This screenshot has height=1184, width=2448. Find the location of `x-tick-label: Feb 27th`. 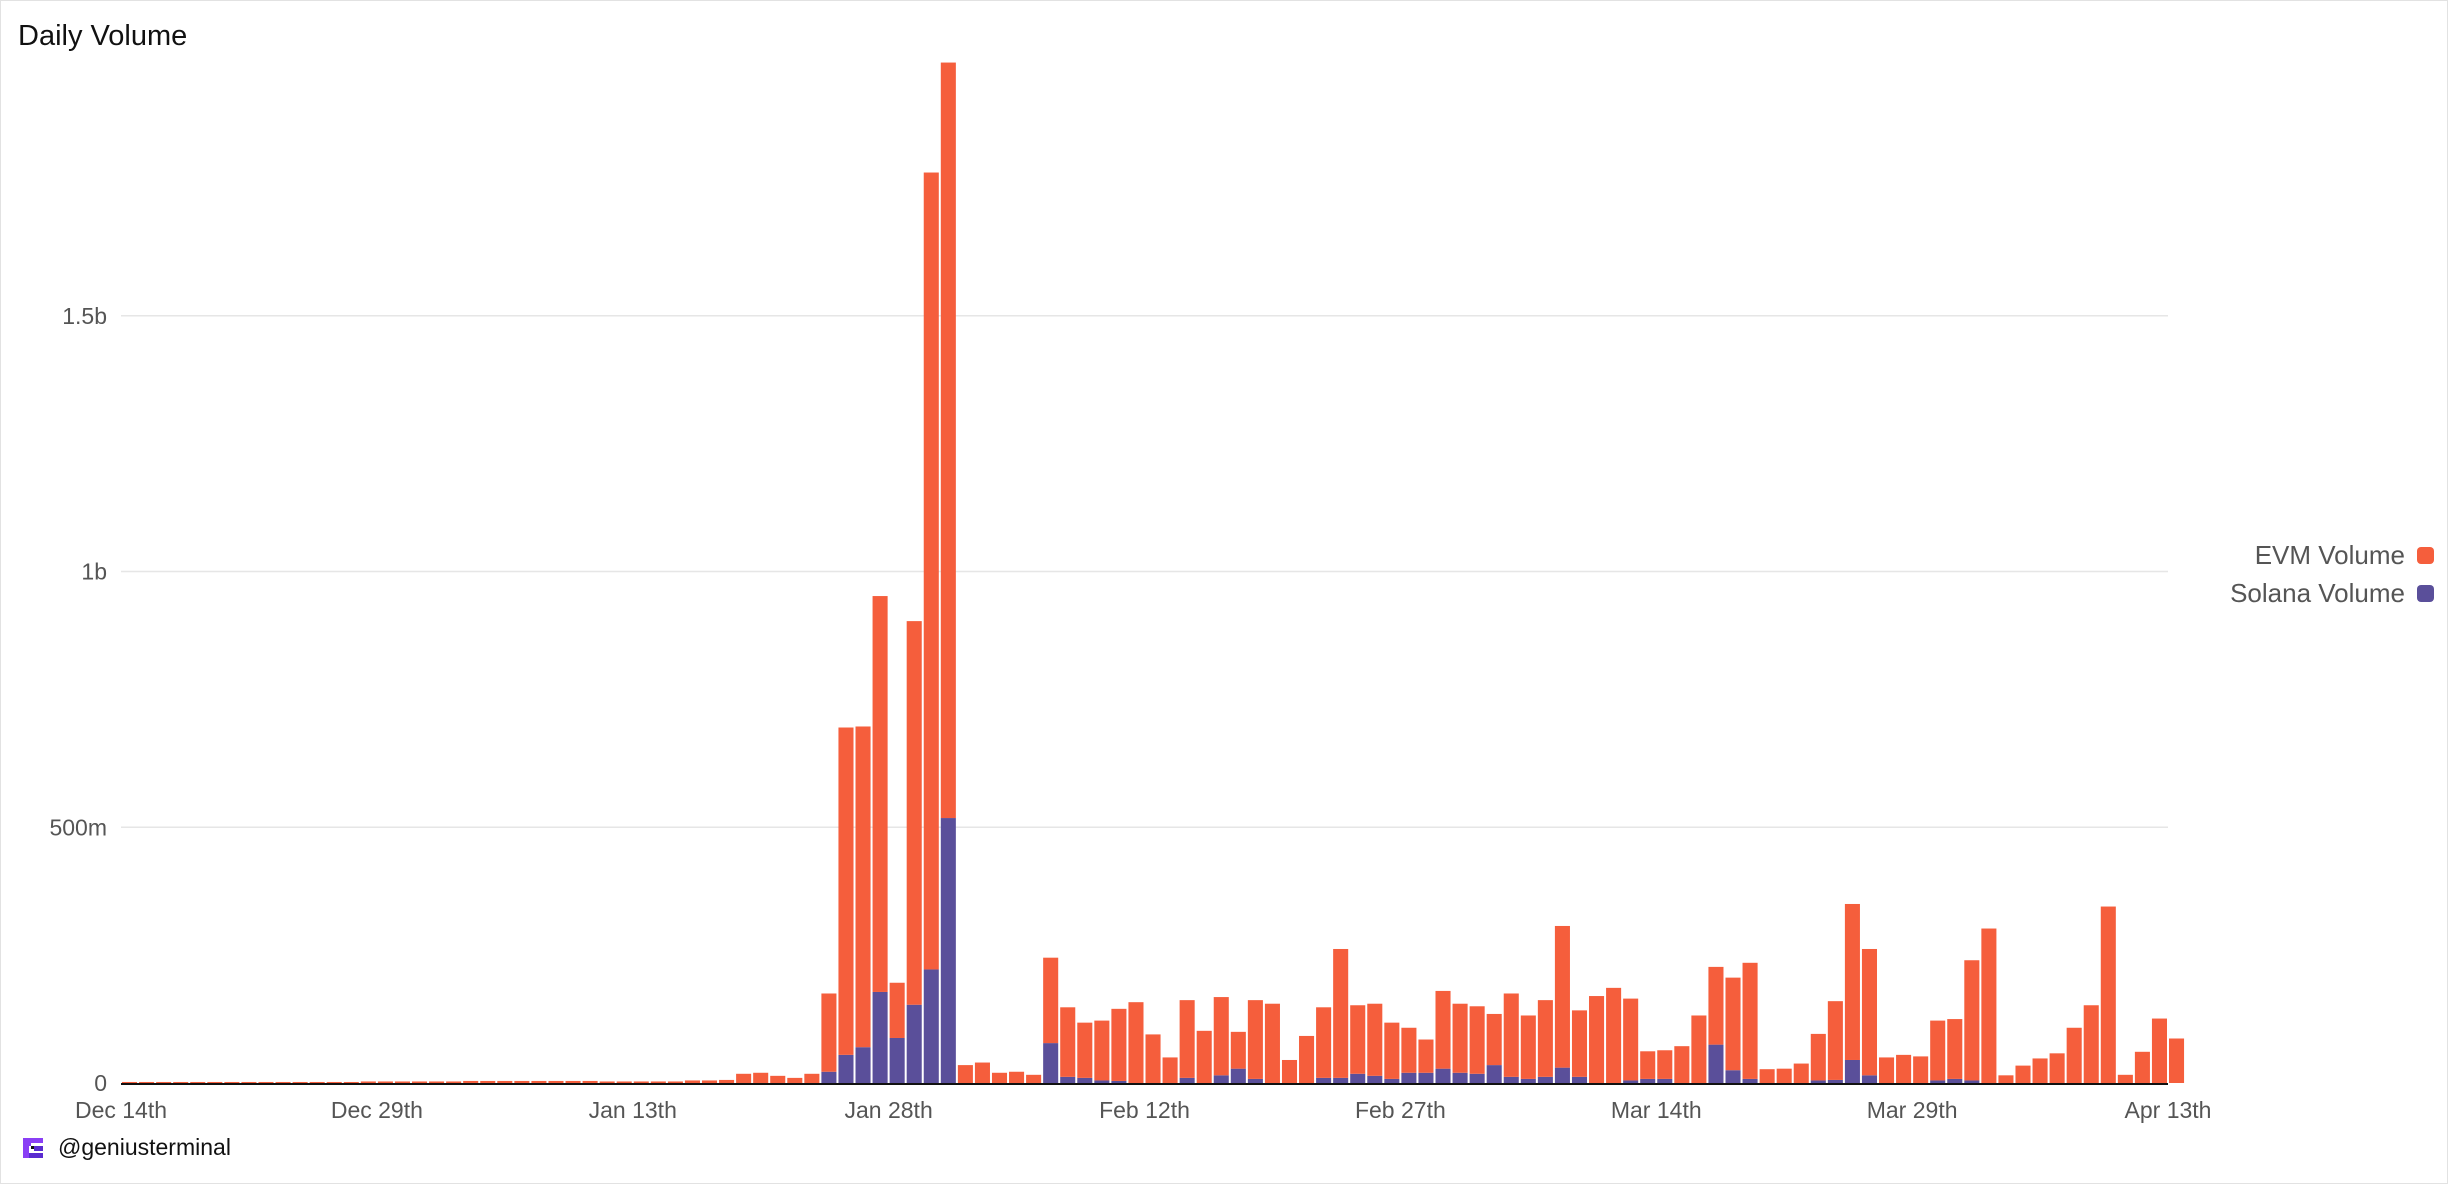

x-tick-label: Feb 27th is located at coordinates (1400, 1110).